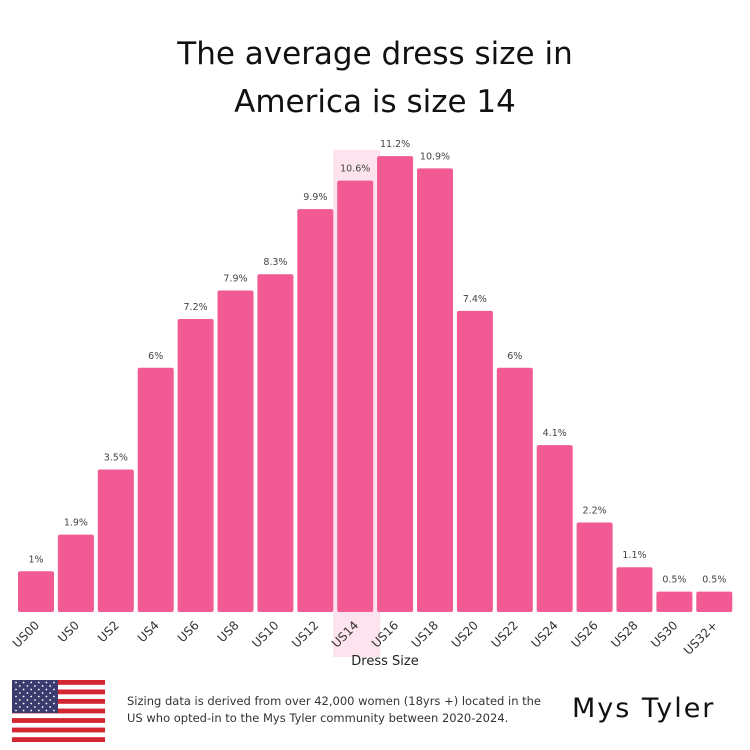  I want to click on data-label: 7.4%, so click(475, 299).